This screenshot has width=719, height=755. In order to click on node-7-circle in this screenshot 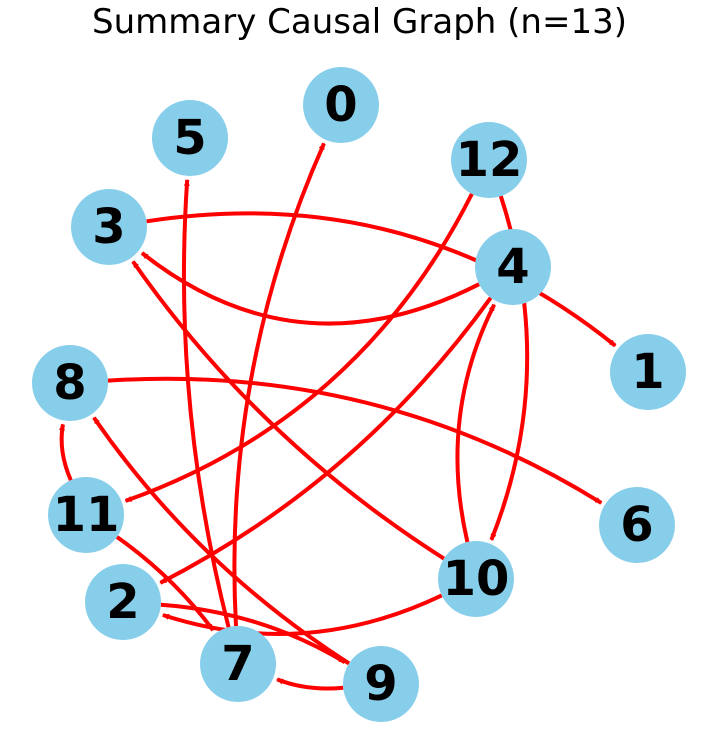, I will do `click(238, 664)`.